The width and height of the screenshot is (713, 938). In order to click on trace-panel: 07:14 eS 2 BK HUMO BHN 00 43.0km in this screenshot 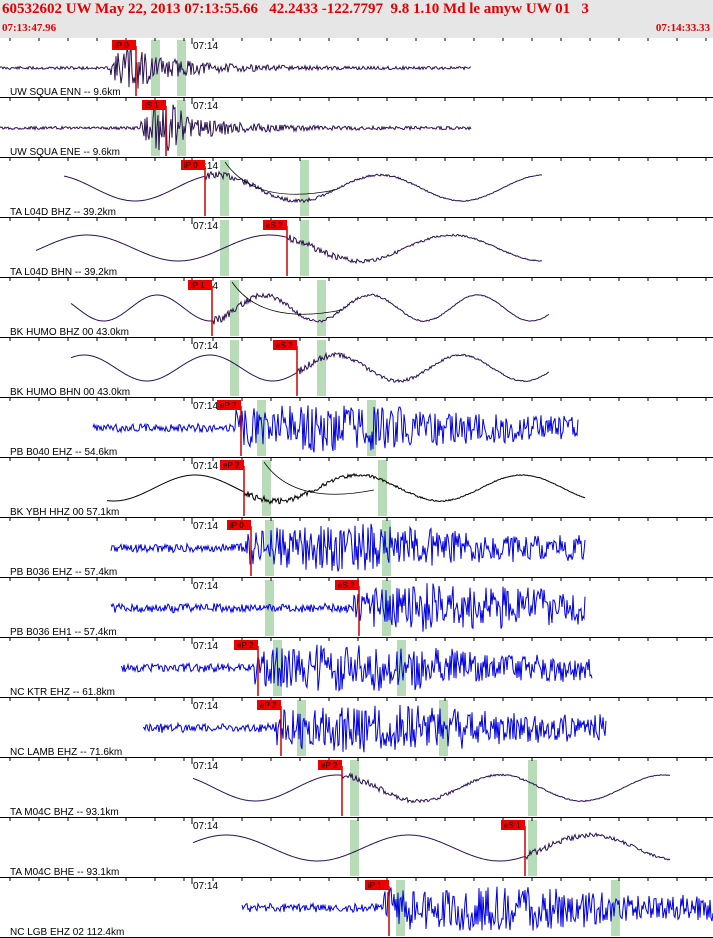, I will do `click(356, 368)`.